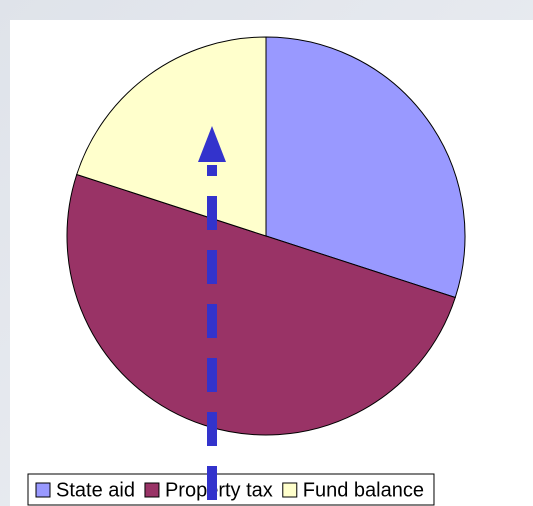 The height and width of the screenshot is (506, 533). What do you see at coordinates (95, 490) in the screenshot?
I see `legend-label: State aid` at bounding box center [95, 490].